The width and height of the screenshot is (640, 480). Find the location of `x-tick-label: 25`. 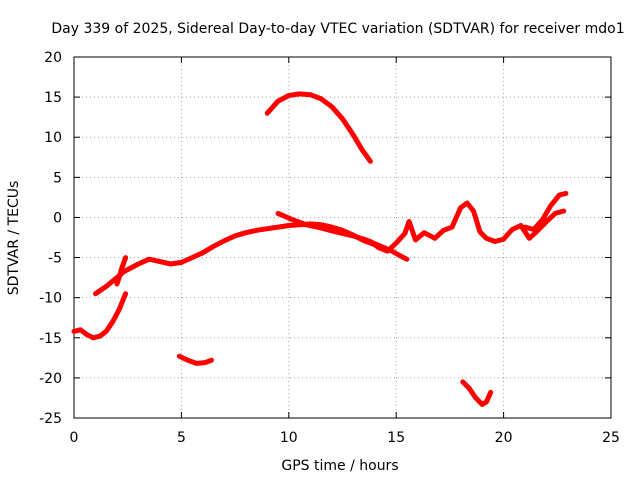

x-tick-label: 25 is located at coordinates (611, 438).